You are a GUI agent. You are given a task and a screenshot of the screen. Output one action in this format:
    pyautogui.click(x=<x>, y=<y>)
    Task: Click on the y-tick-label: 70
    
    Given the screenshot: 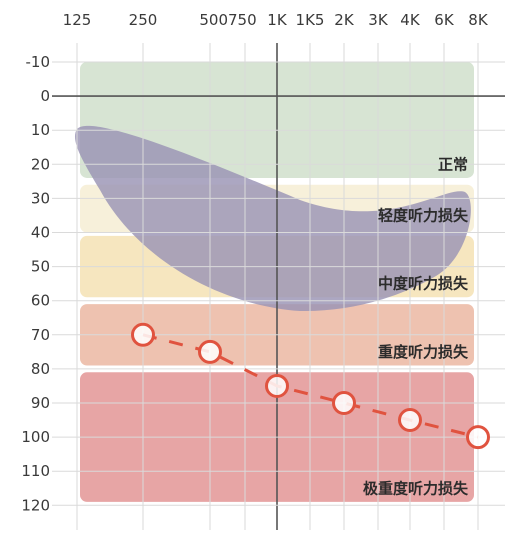 What is the action you would take?
    pyautogui.click(x=40, y=335)
    